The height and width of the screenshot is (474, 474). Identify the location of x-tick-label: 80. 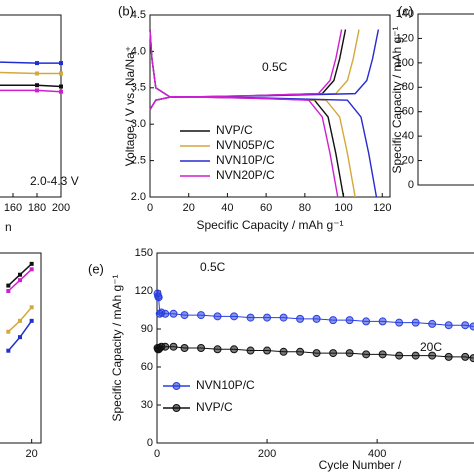
(305, 208).